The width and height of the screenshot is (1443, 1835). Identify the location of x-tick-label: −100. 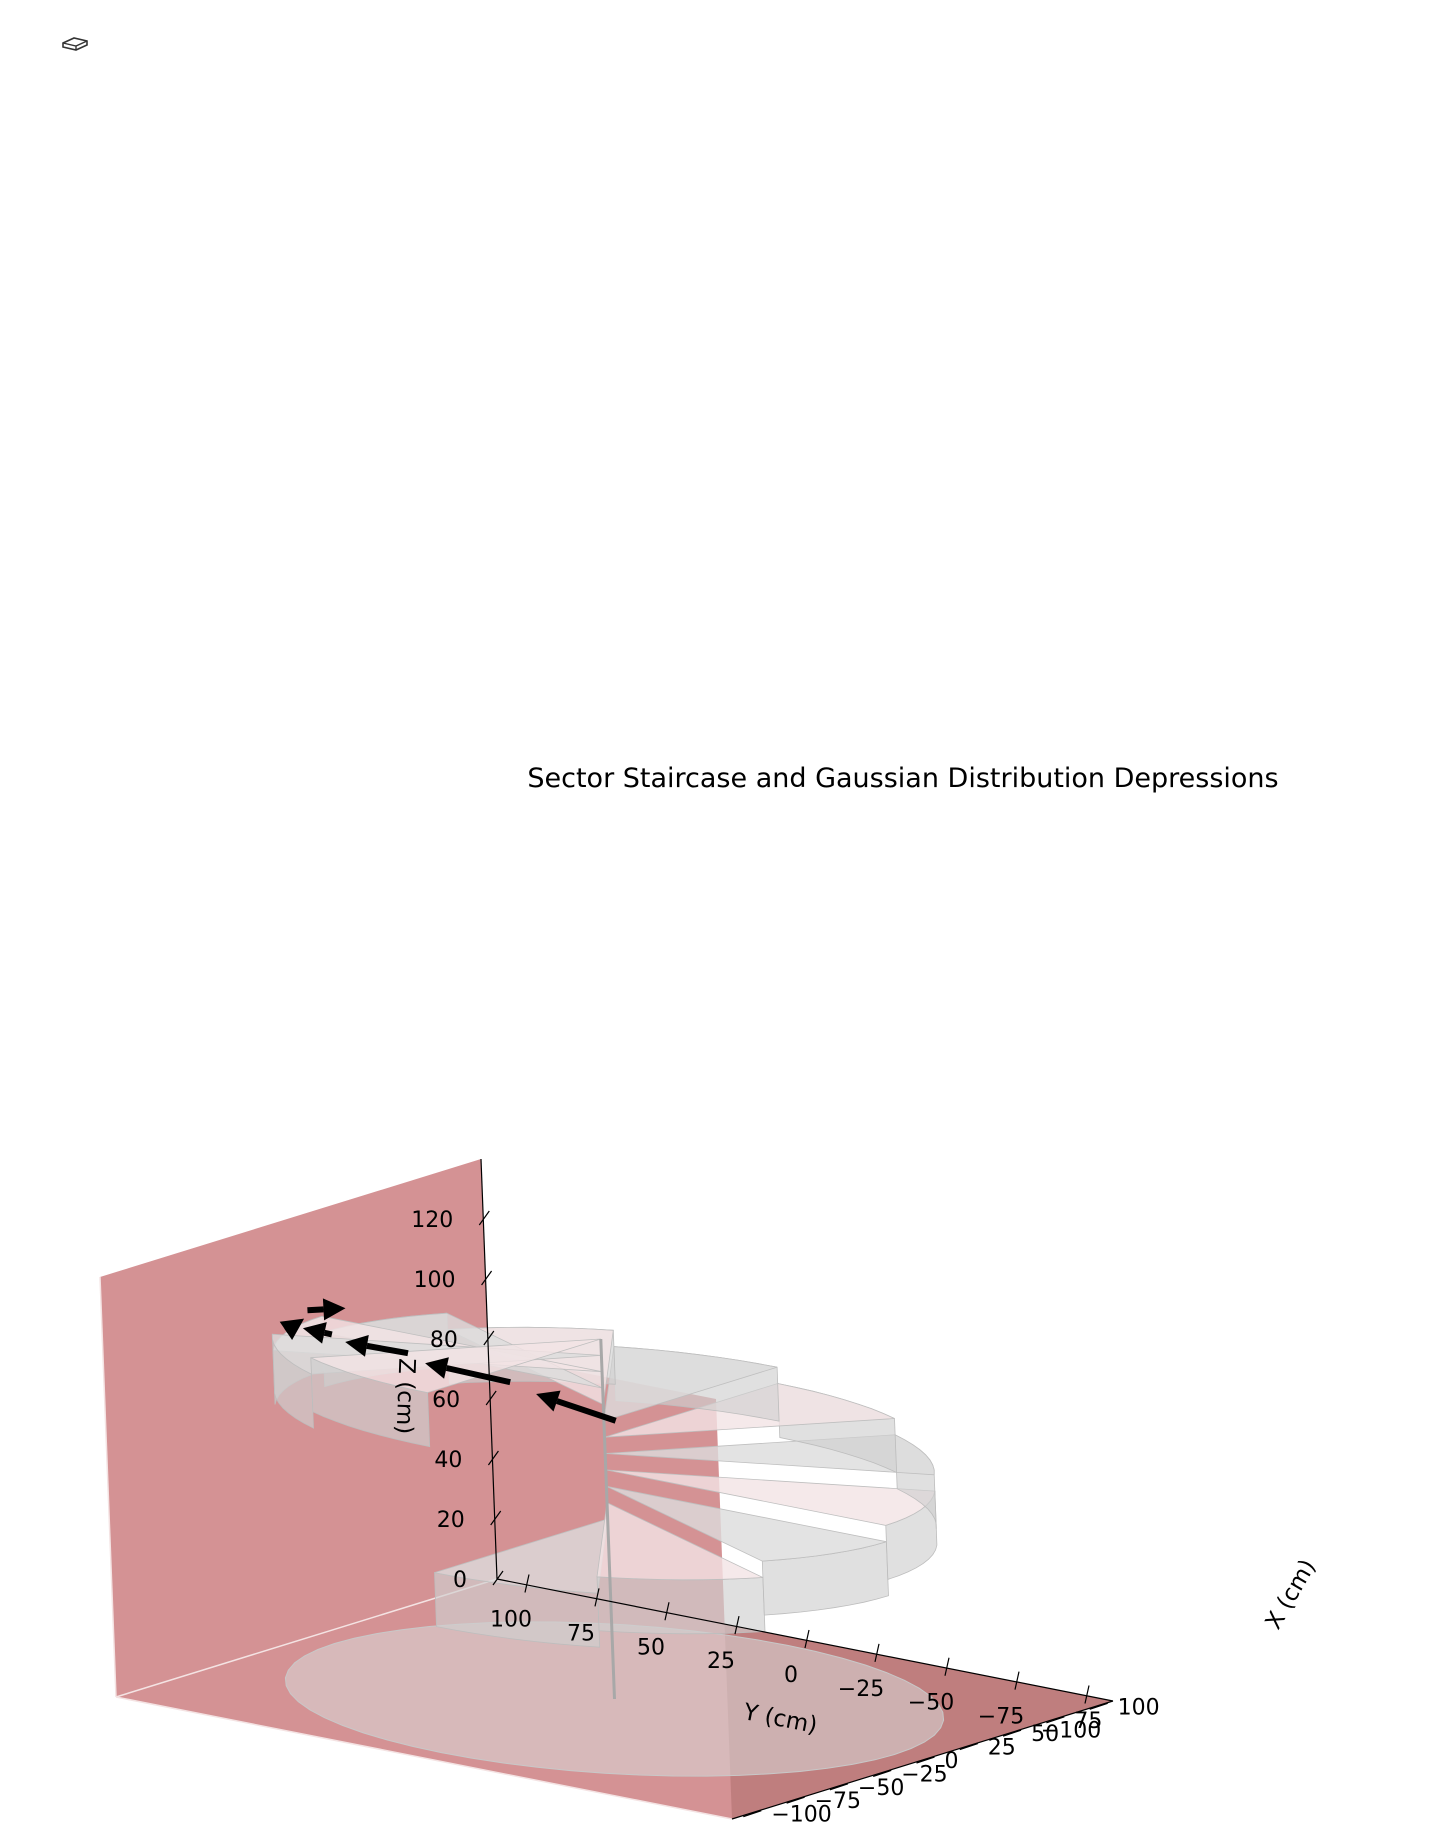
(801, 1815).